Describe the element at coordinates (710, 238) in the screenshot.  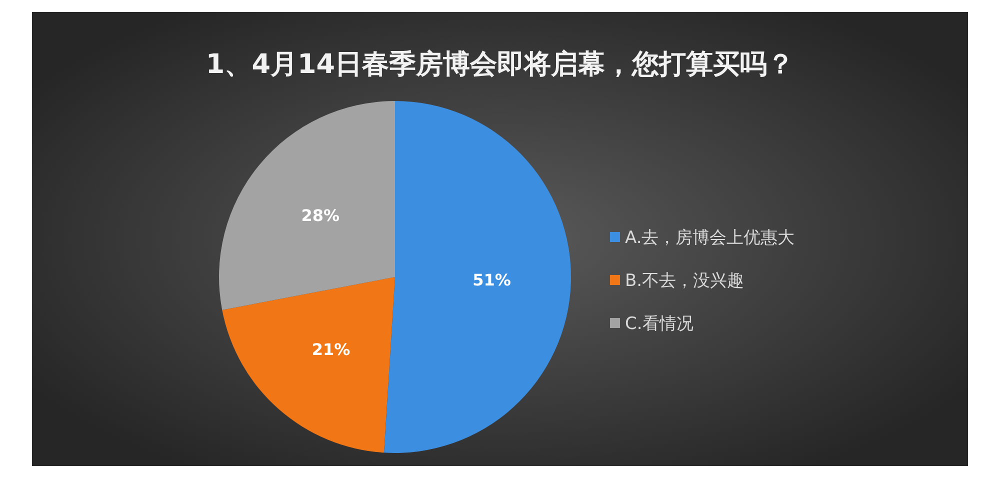
I see `legend-label: A.去，房博会上优惠大` at that location.